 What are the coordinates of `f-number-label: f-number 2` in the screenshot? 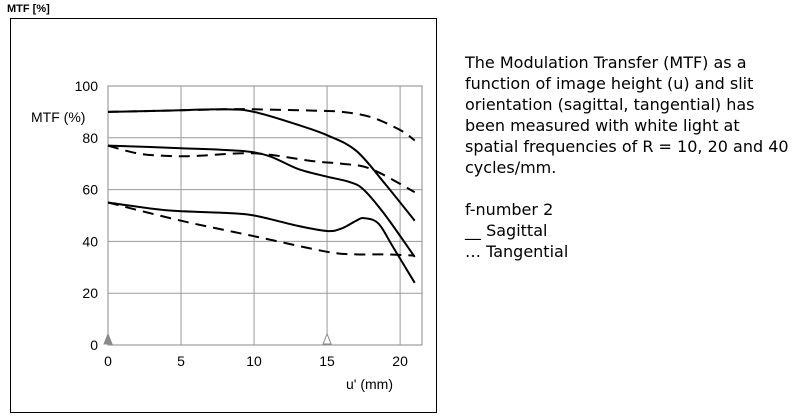 It's located at (509, 209).